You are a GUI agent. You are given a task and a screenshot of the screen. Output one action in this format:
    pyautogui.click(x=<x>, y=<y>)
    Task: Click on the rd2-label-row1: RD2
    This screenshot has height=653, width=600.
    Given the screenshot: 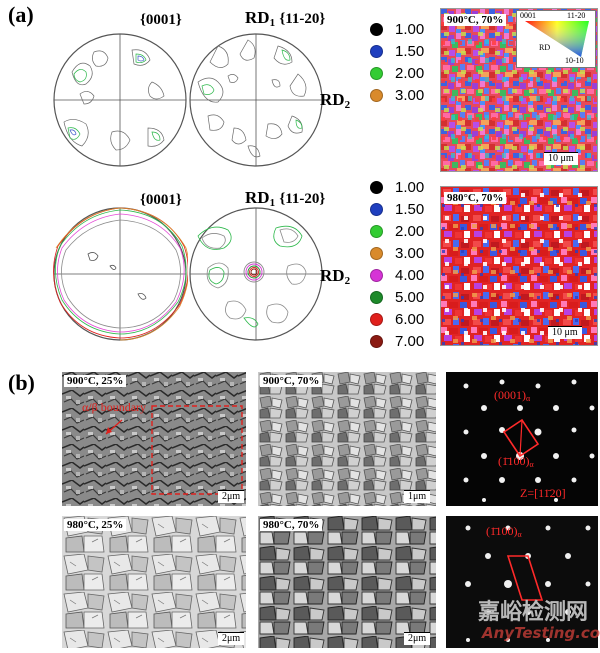 What is the action you would take?
    pyautogui.click(x=335, y=100)
    